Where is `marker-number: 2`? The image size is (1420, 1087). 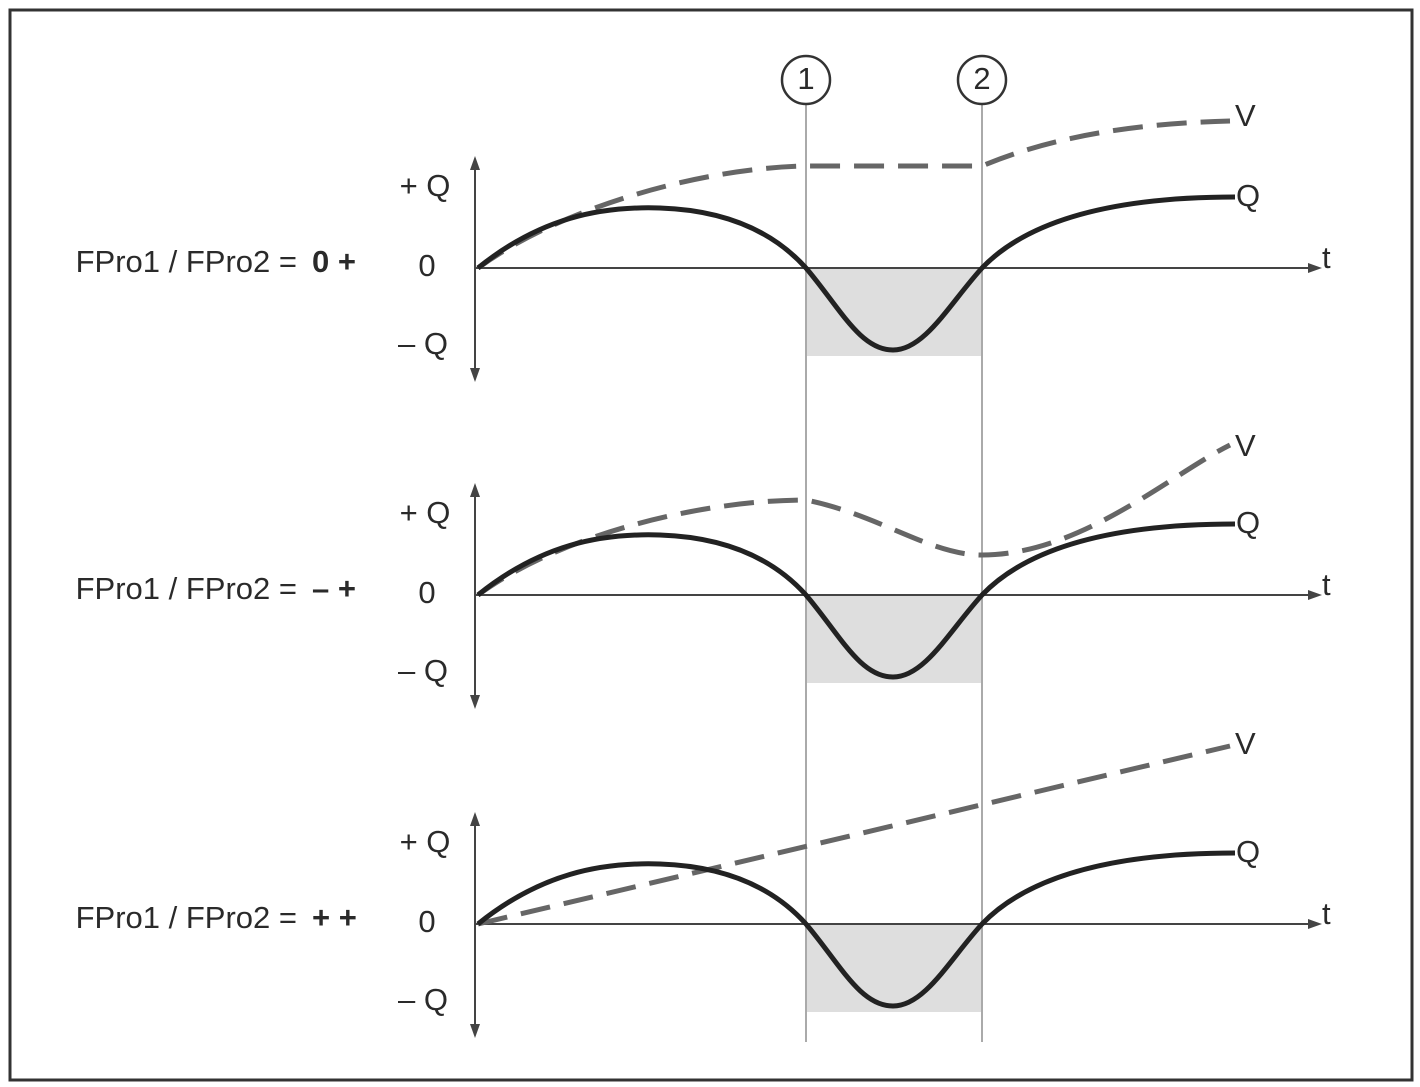 marker-number: 2 is located at coordinates (981, 78).